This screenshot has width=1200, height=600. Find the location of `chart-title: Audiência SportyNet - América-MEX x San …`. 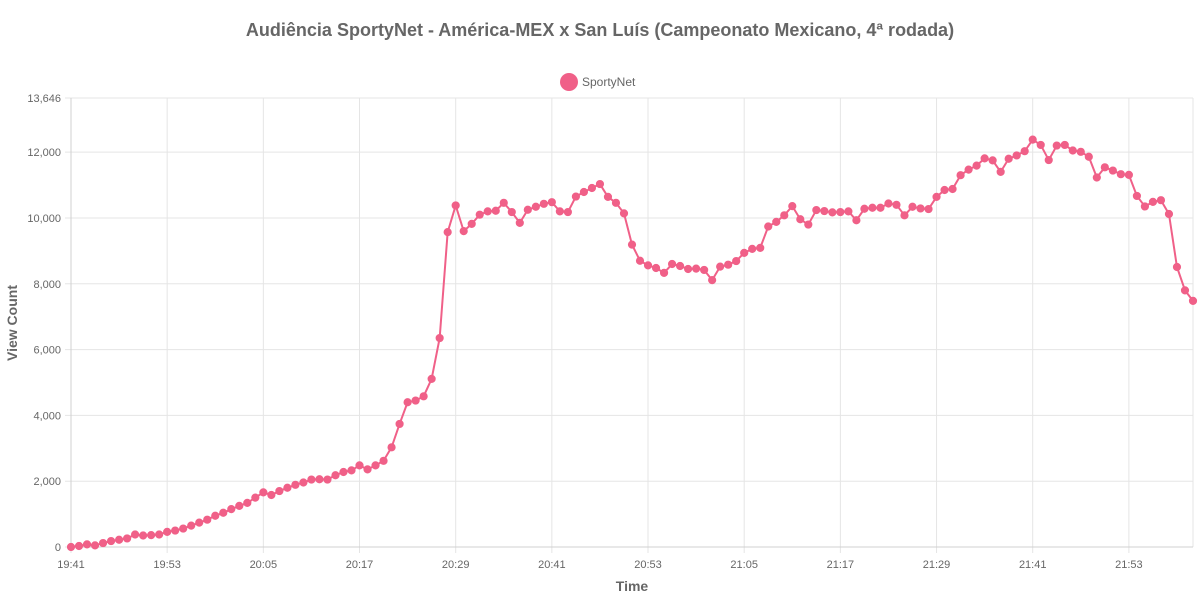

chart-title: Audiência SportyNet - América-MEX x San … is located at coordinates (600, 30).